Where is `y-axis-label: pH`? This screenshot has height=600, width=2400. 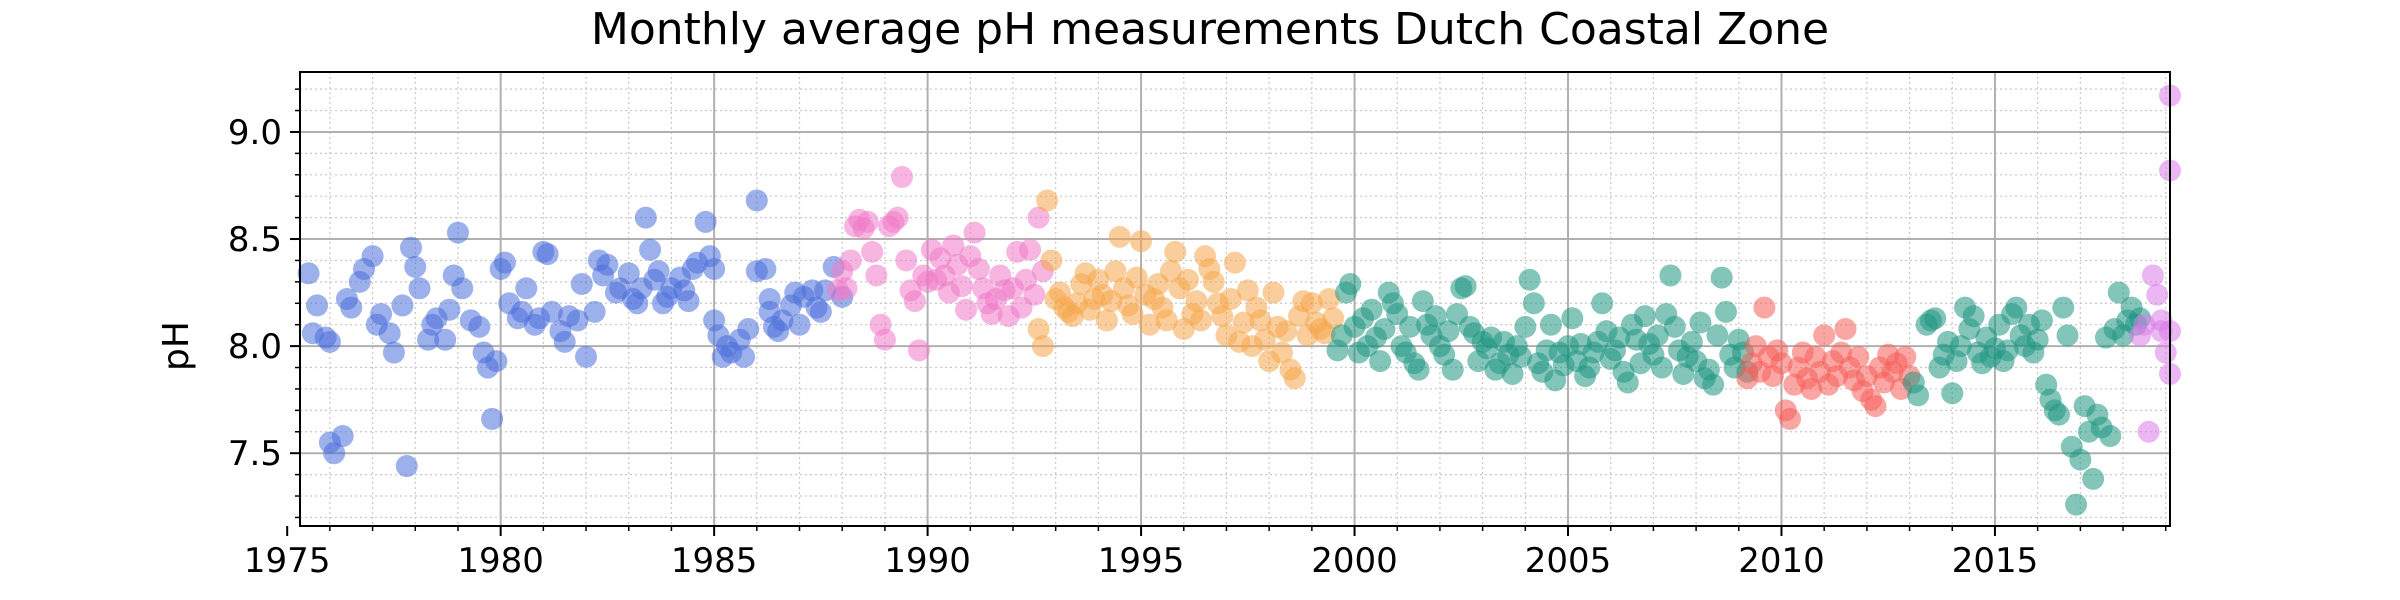
y-axis-label: pH is located at coordinates (176, 346).